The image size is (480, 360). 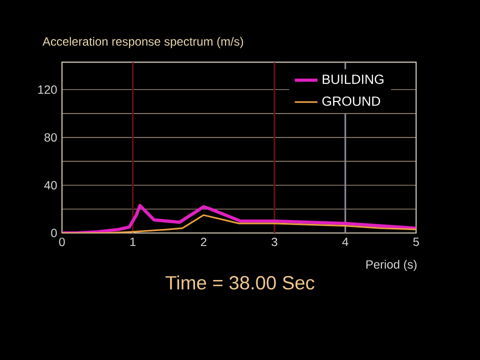 What do you see at coordinates (50, 137) in the screenshot?
I see `y-tick-label: 80` at bounding box center [50, 137].